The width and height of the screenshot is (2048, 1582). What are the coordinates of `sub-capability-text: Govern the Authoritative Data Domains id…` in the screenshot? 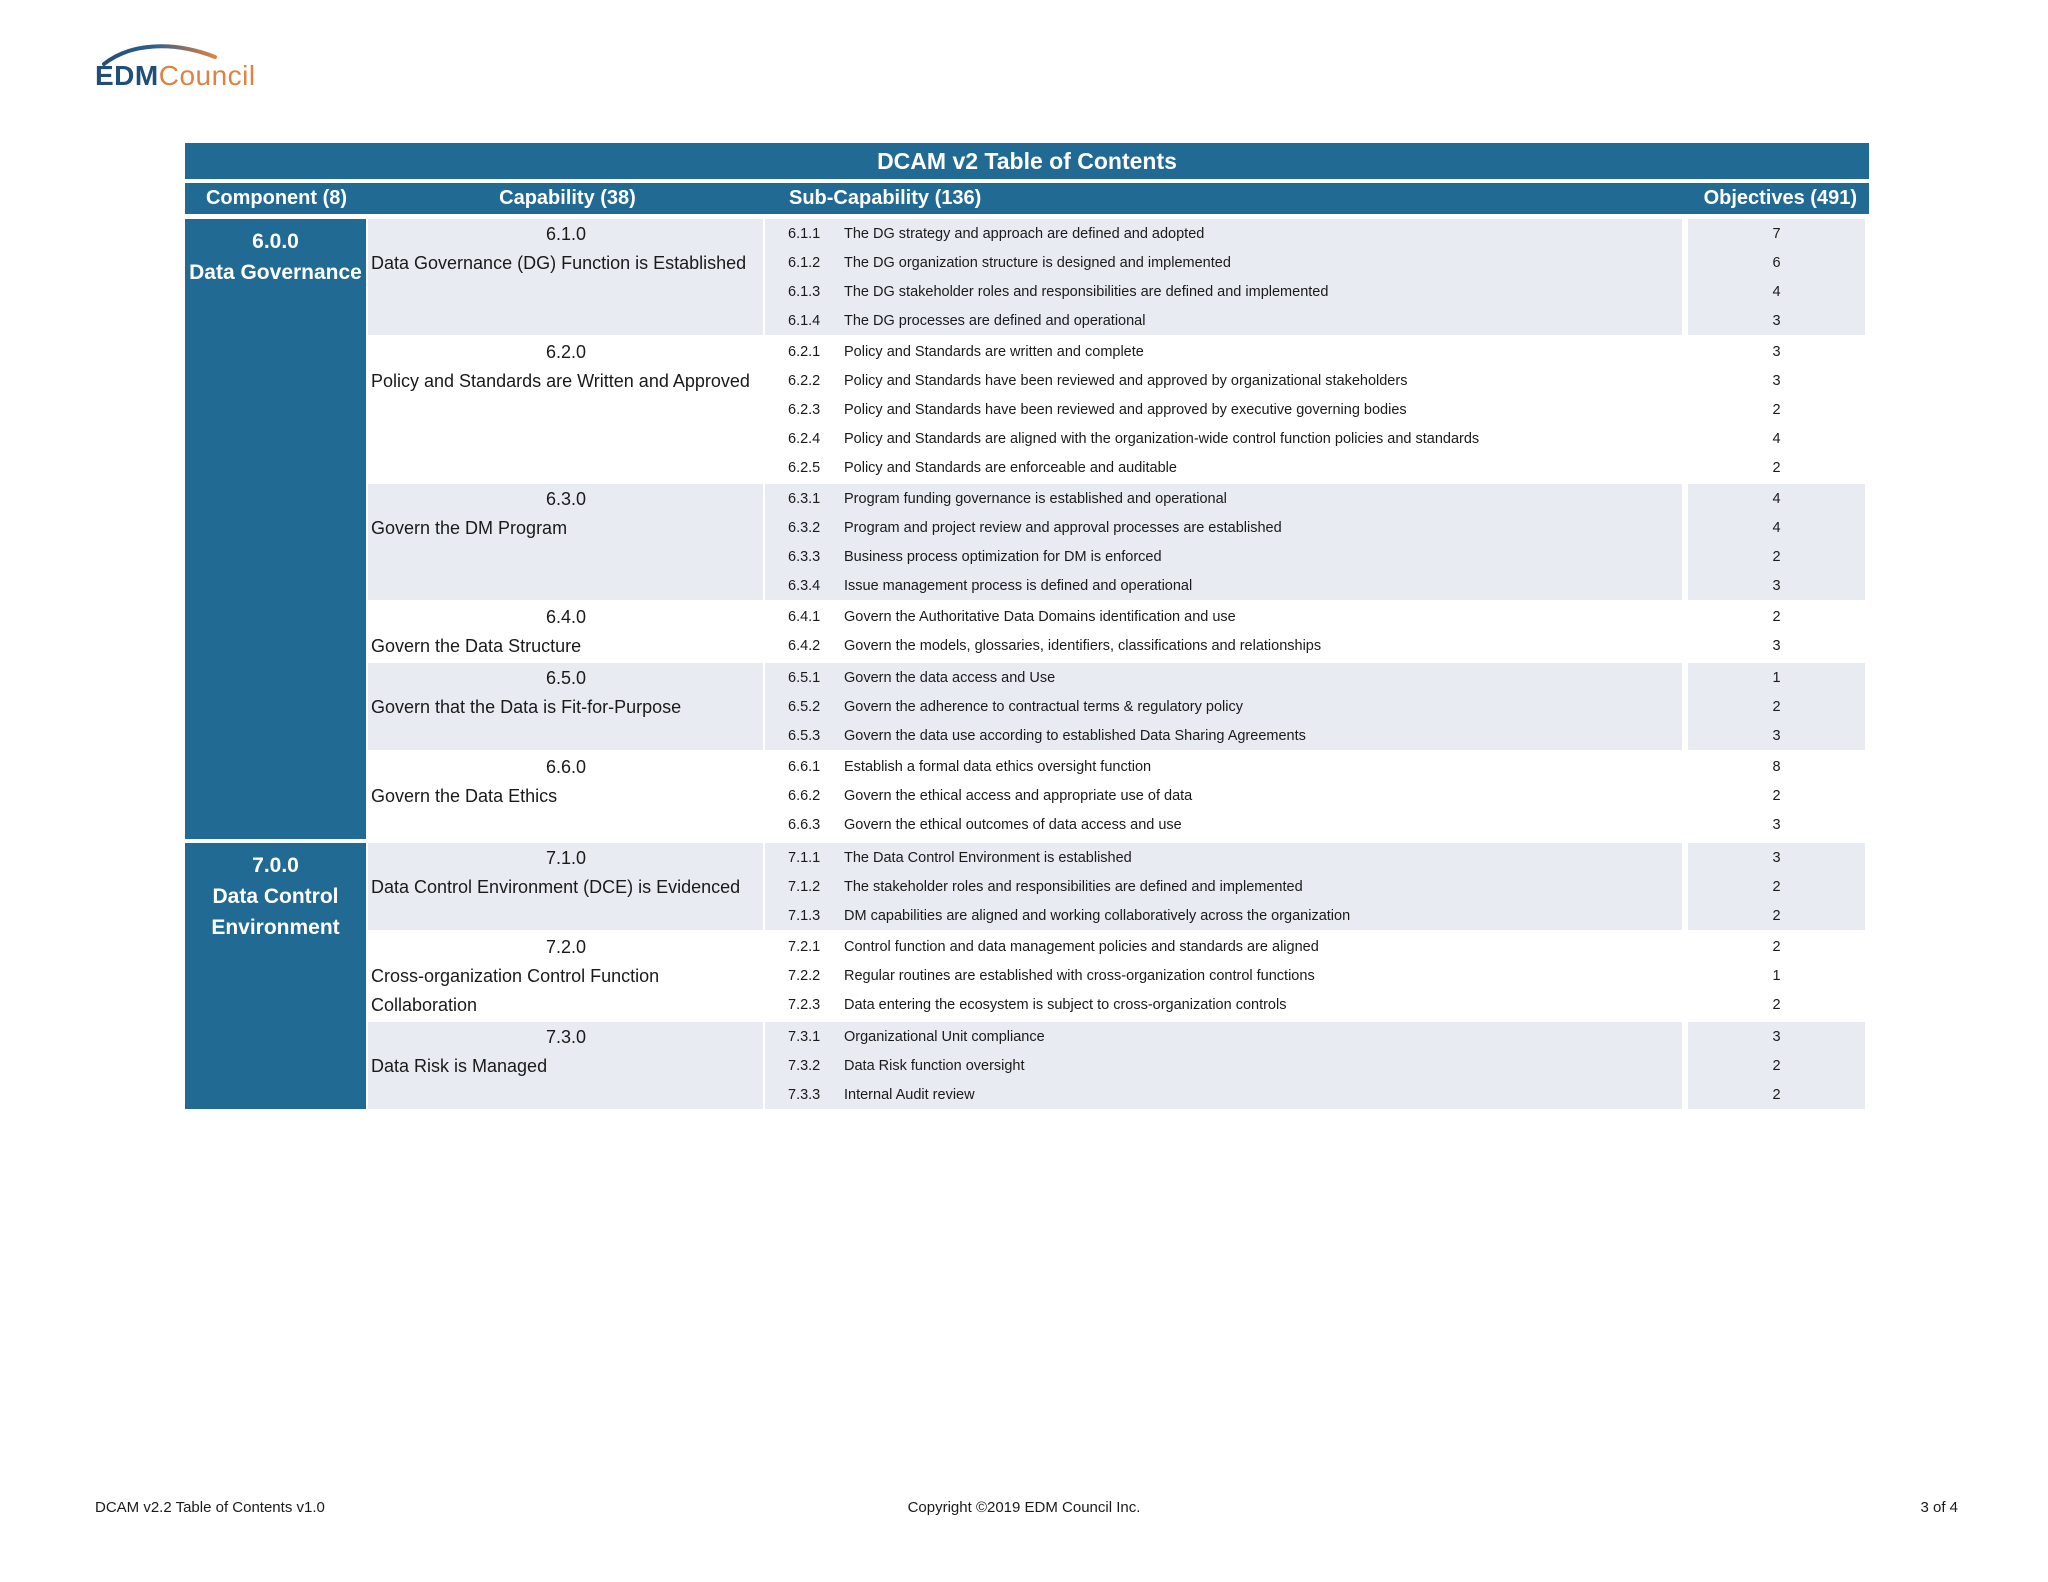 It's located at (1040, 616).